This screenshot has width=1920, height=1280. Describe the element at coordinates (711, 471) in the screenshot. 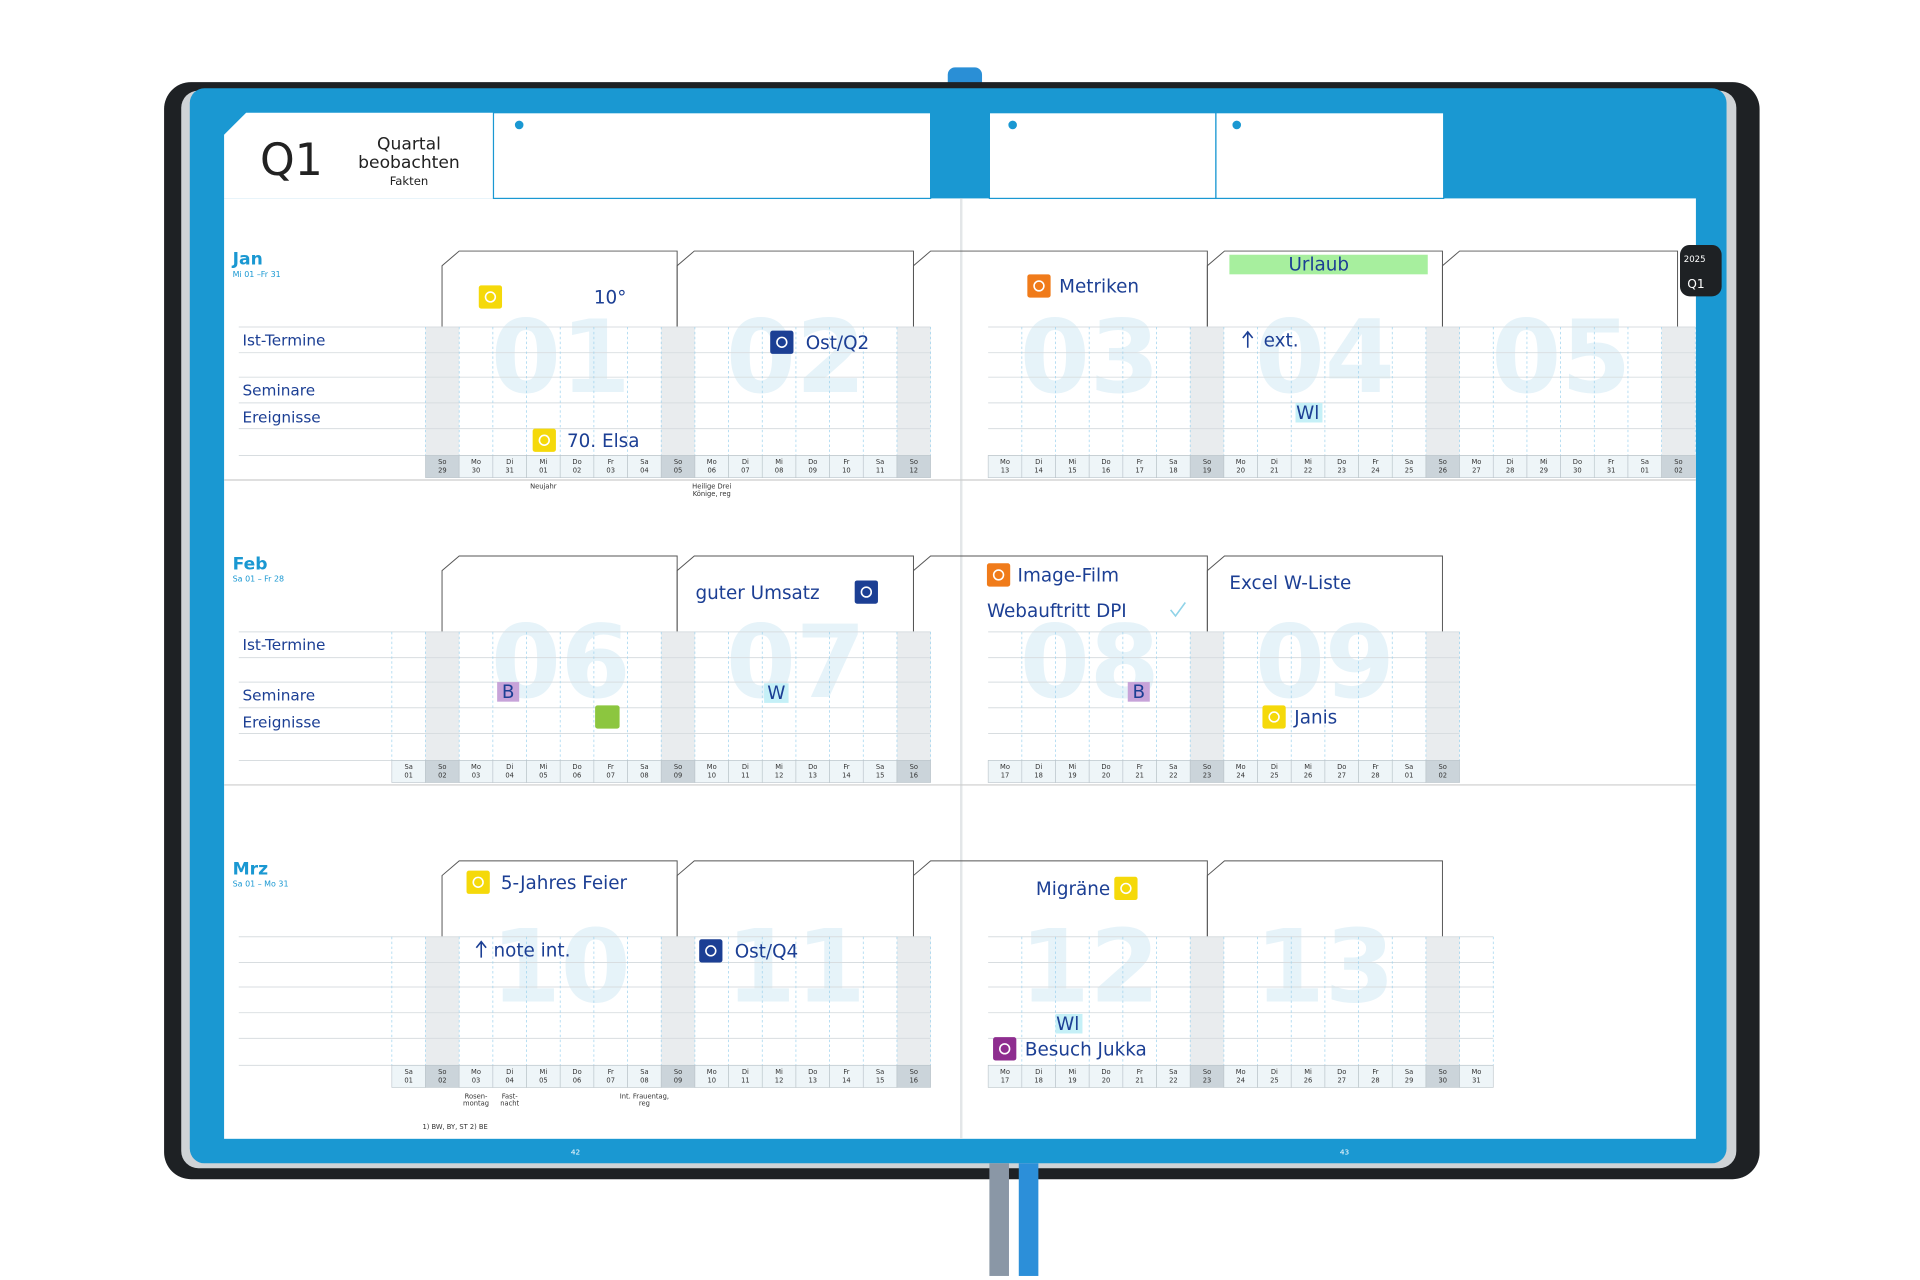

I see `day-date: 06` at that location.